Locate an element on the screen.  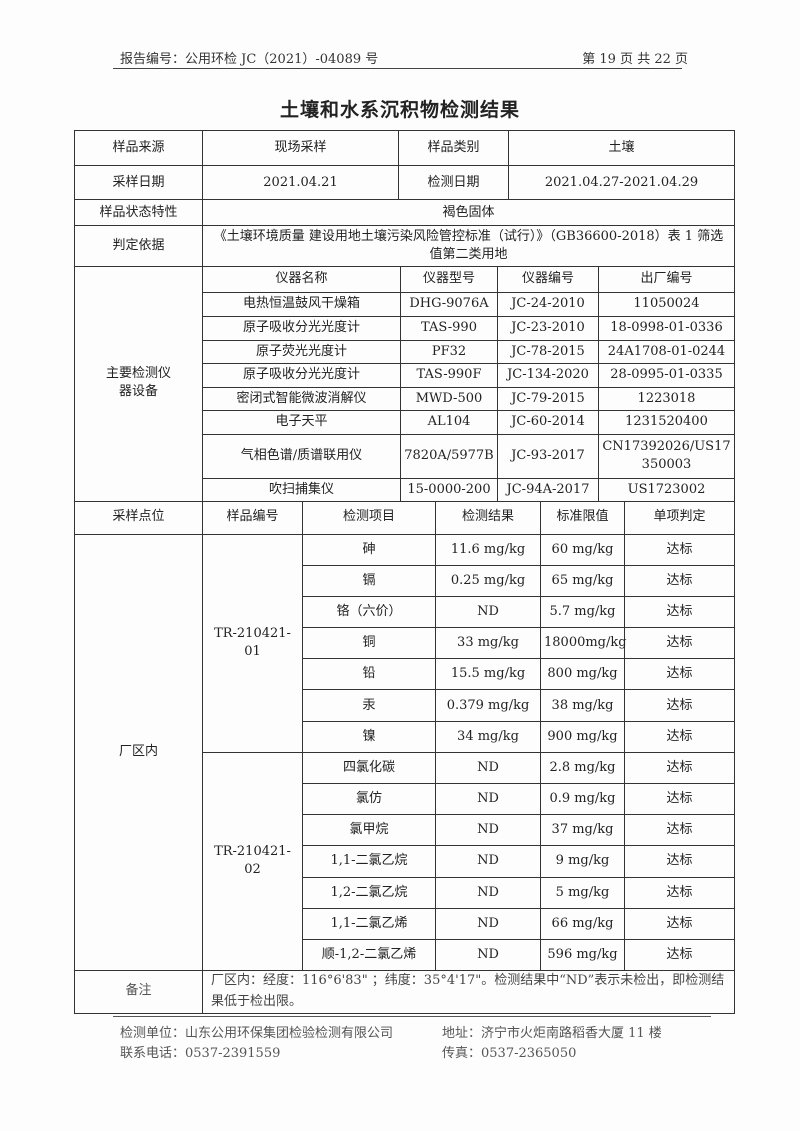
test-item: 1,1-二氯乙烷 is located at coordinates (369, 861).